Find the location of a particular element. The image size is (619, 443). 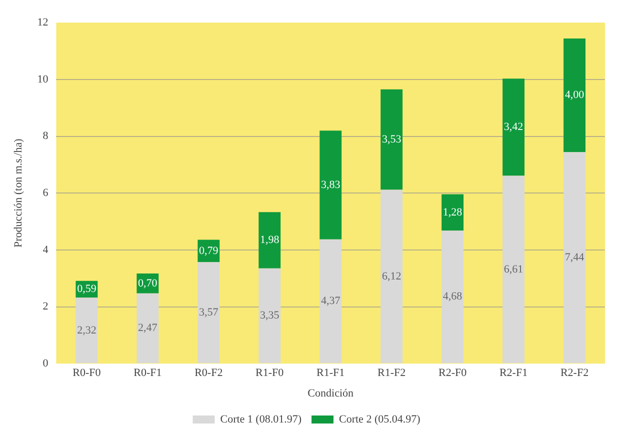

data-label: 4,68 is located at coordinates (452, 296).